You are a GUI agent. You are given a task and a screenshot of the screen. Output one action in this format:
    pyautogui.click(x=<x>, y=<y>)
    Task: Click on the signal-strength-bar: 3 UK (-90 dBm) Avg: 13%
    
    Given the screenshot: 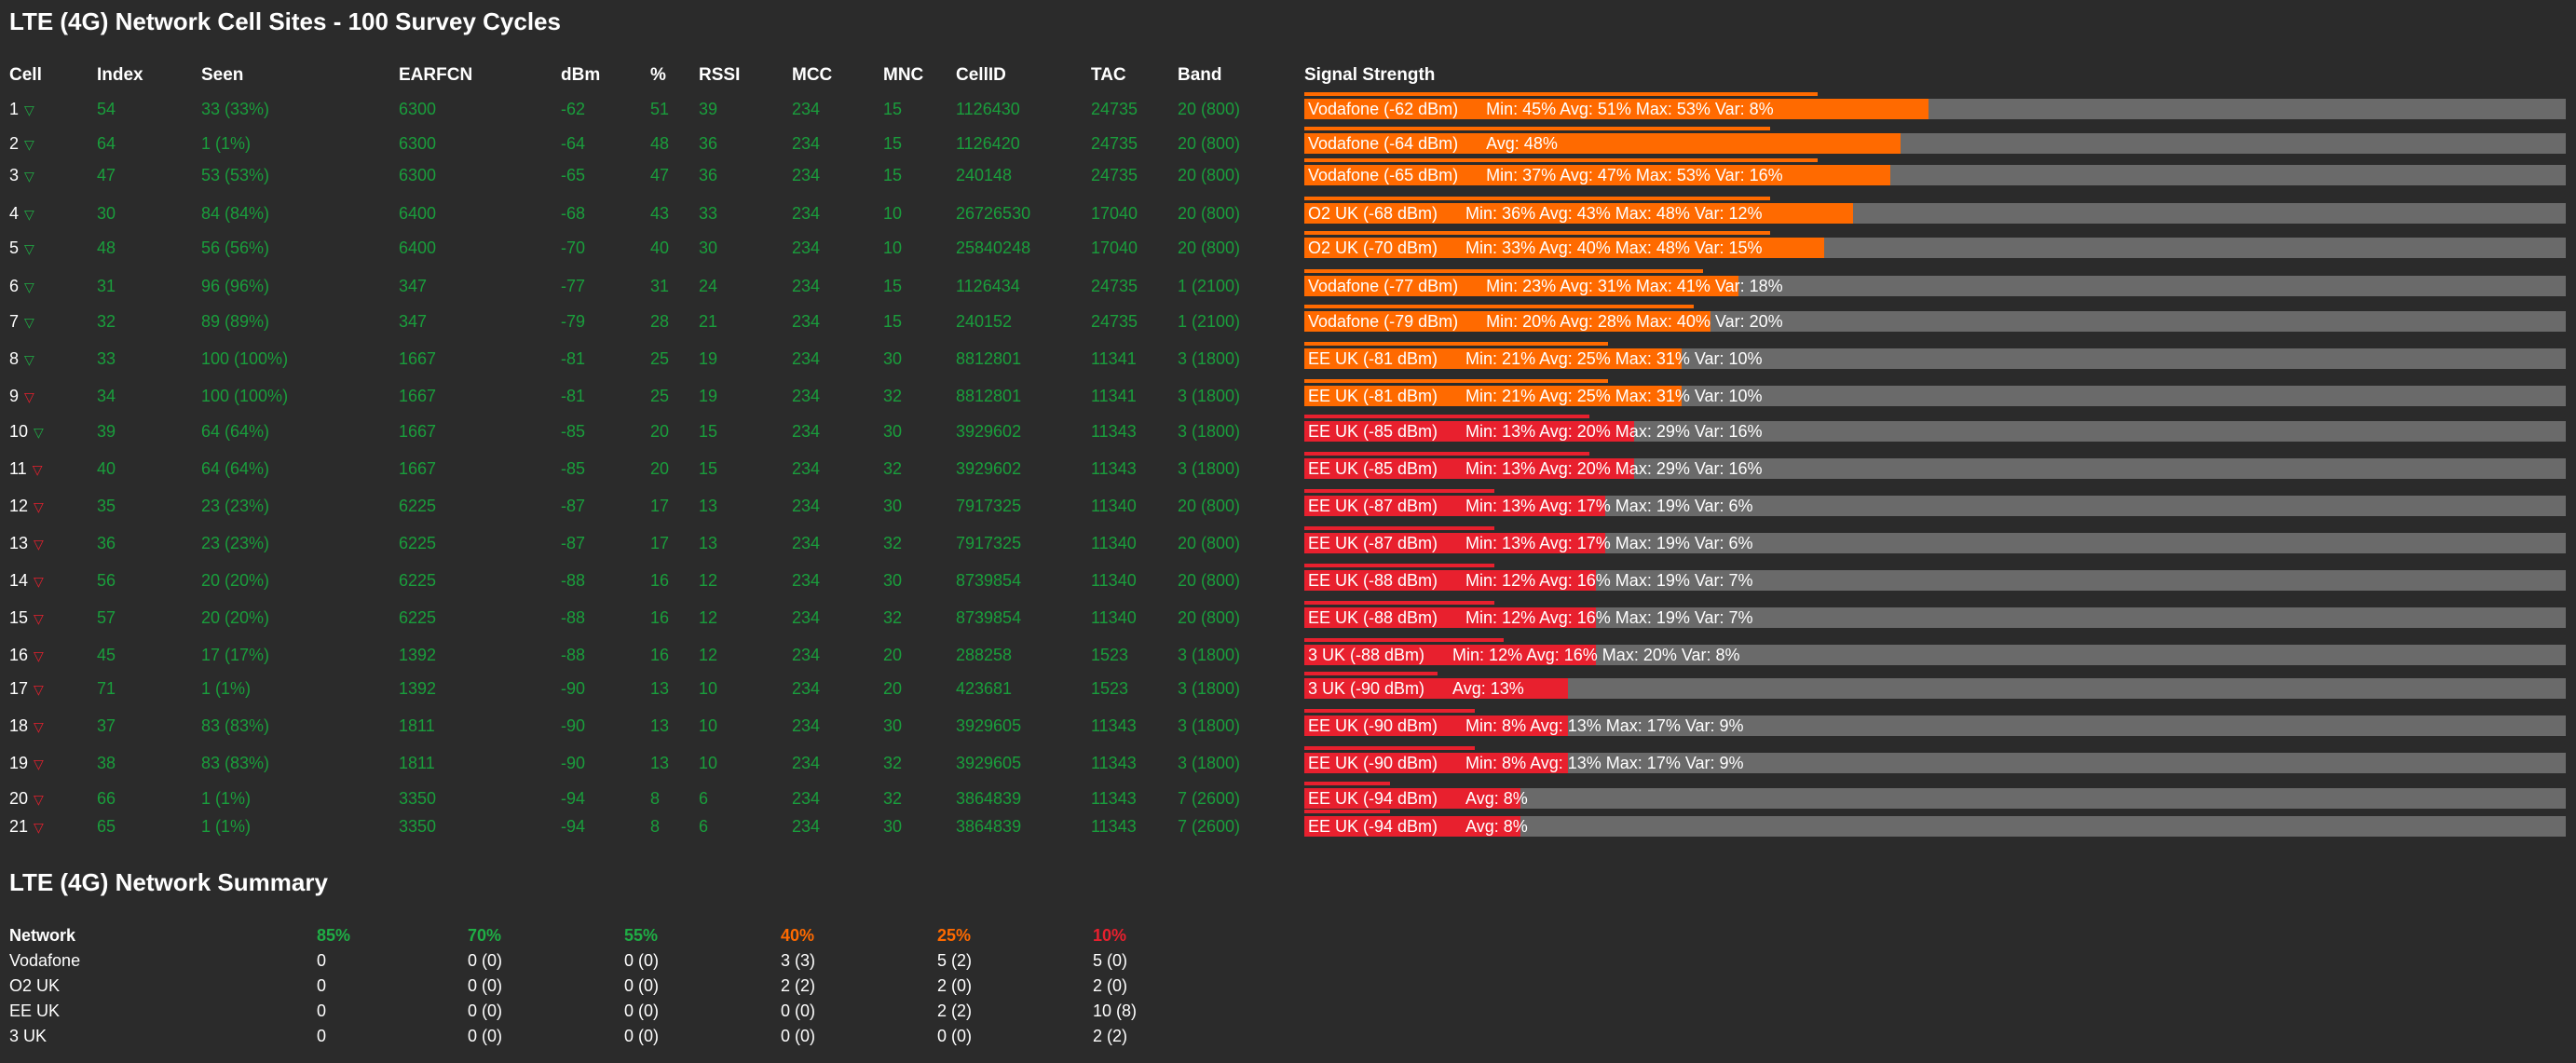 What is the action you would take?
    pyautogui.click(x=1935, y=685)
    